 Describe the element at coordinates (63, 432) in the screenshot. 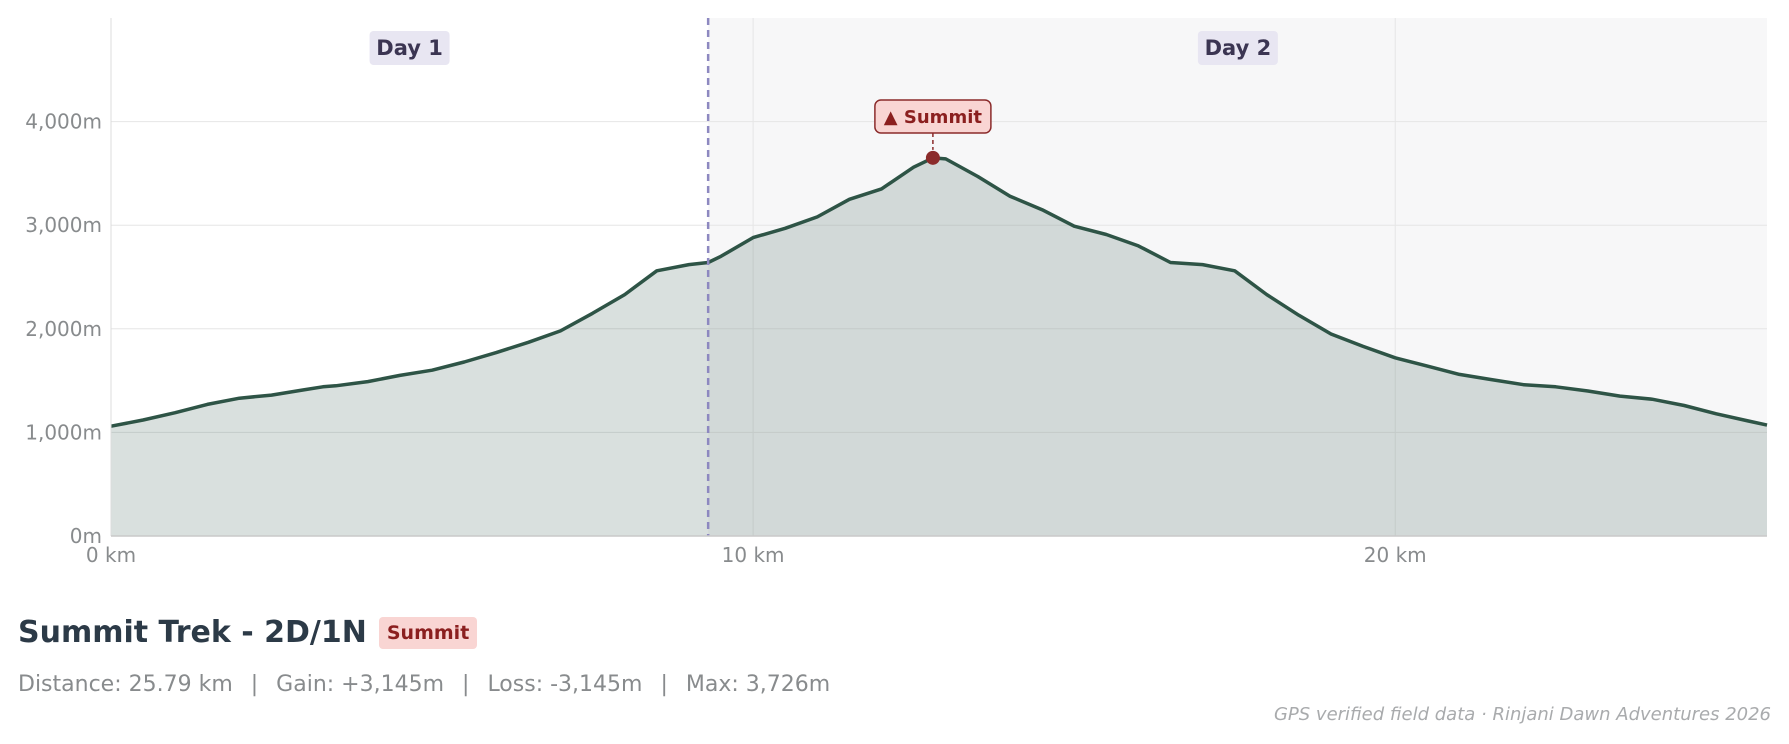

I see `y-tick-label: 1,000m` at that location.